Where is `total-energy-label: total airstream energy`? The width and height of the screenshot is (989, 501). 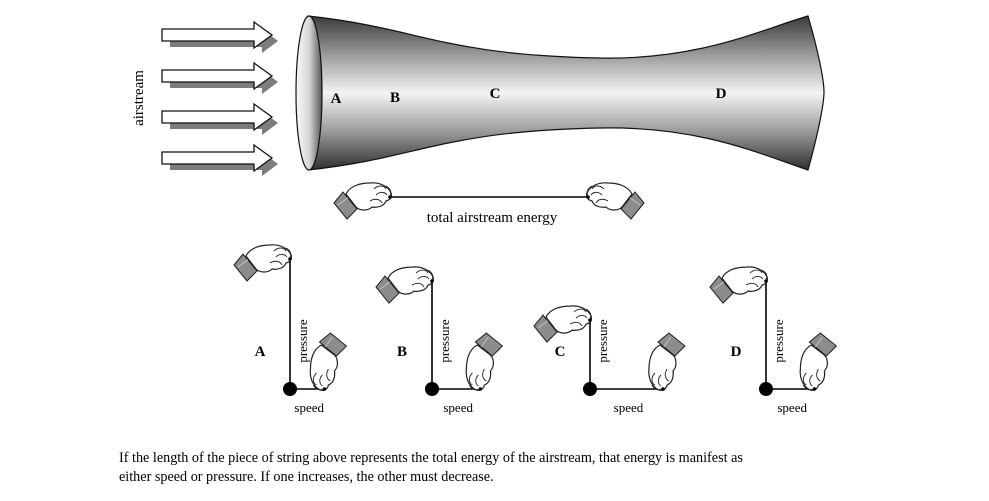 total-energy-label: total airstream energy is located at coordinates (492, 218).